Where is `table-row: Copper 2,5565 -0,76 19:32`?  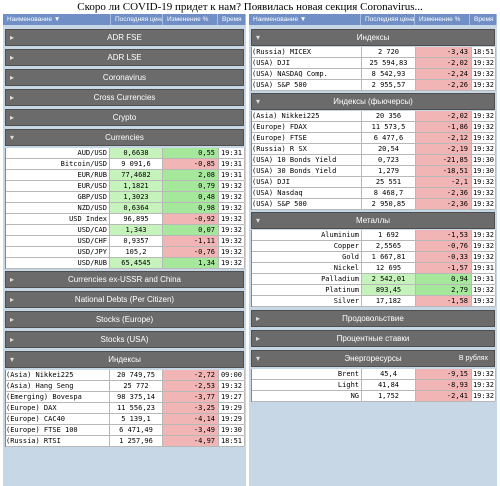
table-row: Copper 2,5565 -0,76 19:32 is located at coordinates (374, 246).